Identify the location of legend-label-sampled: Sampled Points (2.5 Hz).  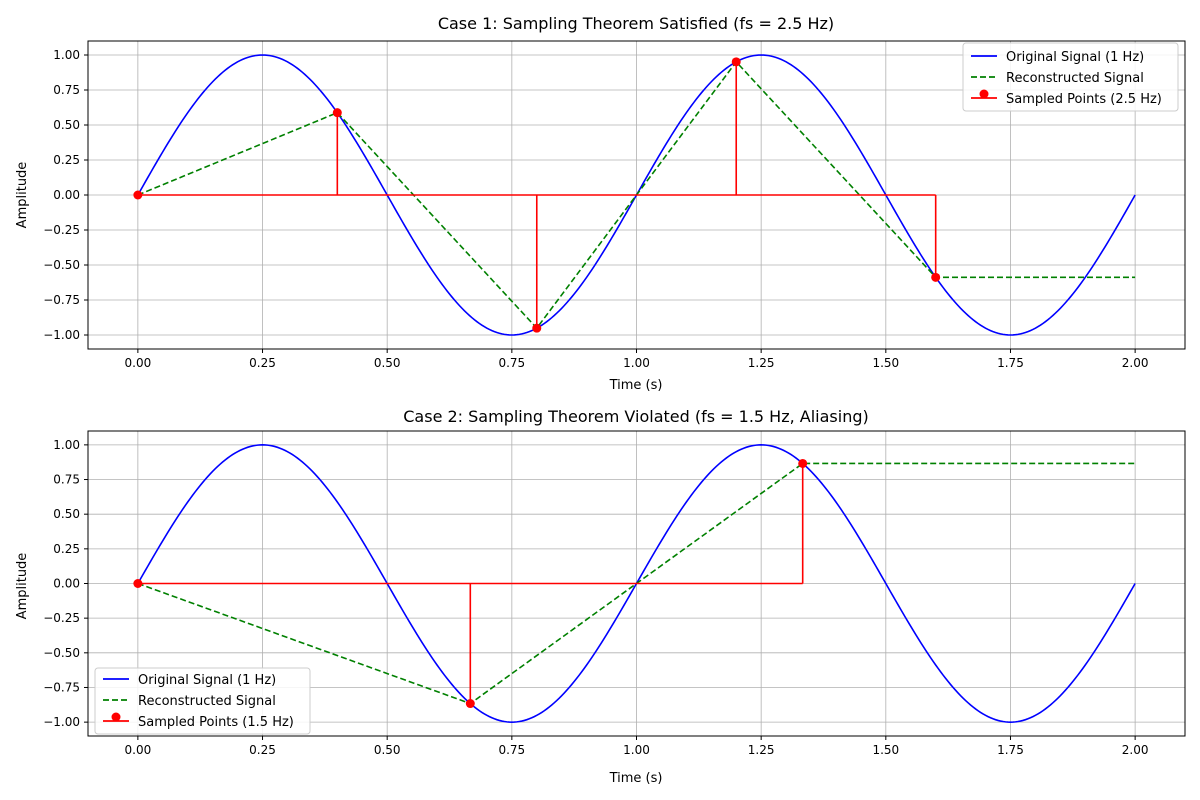
(1084, 99).